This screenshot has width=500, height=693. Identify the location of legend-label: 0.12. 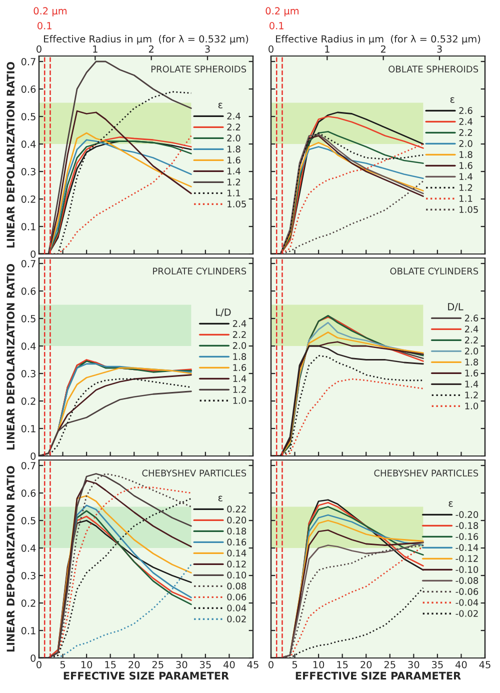
(236, 564).